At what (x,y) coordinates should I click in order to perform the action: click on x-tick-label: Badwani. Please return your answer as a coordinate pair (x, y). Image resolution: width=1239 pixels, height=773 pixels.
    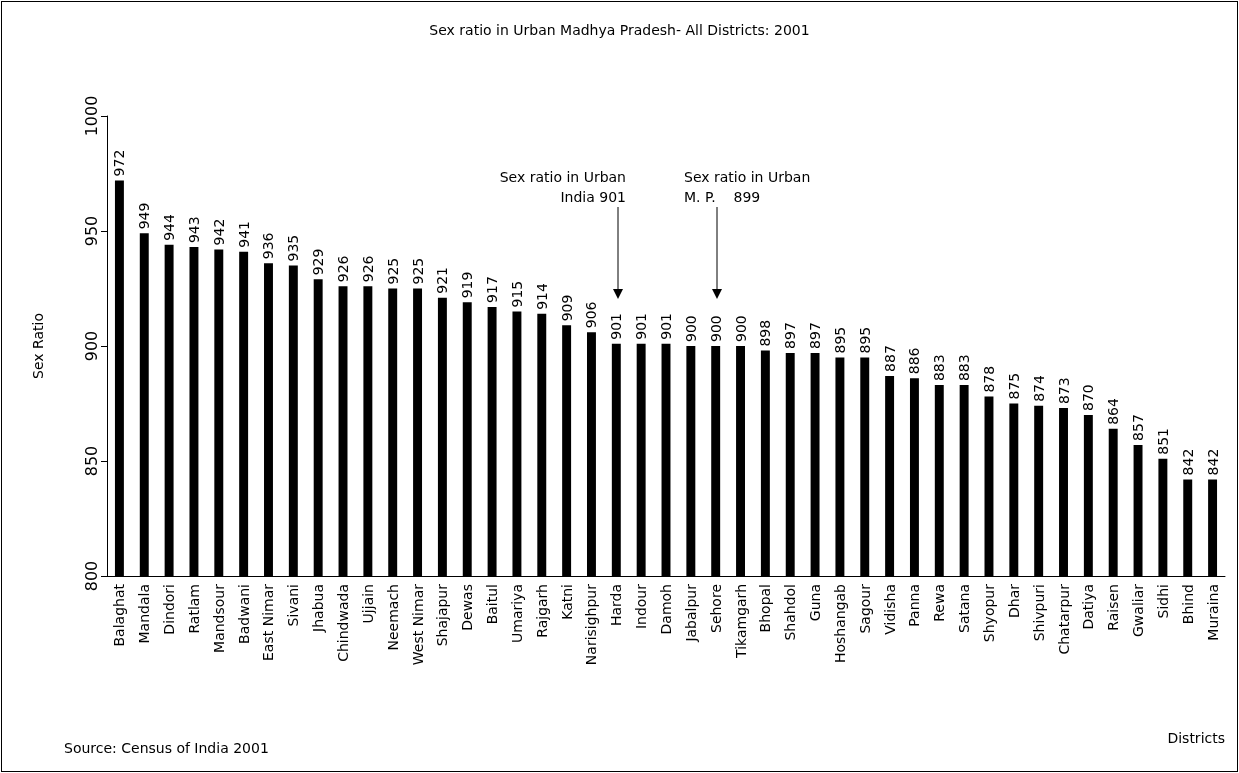
    Looking at the image, I should click on (243, 614).